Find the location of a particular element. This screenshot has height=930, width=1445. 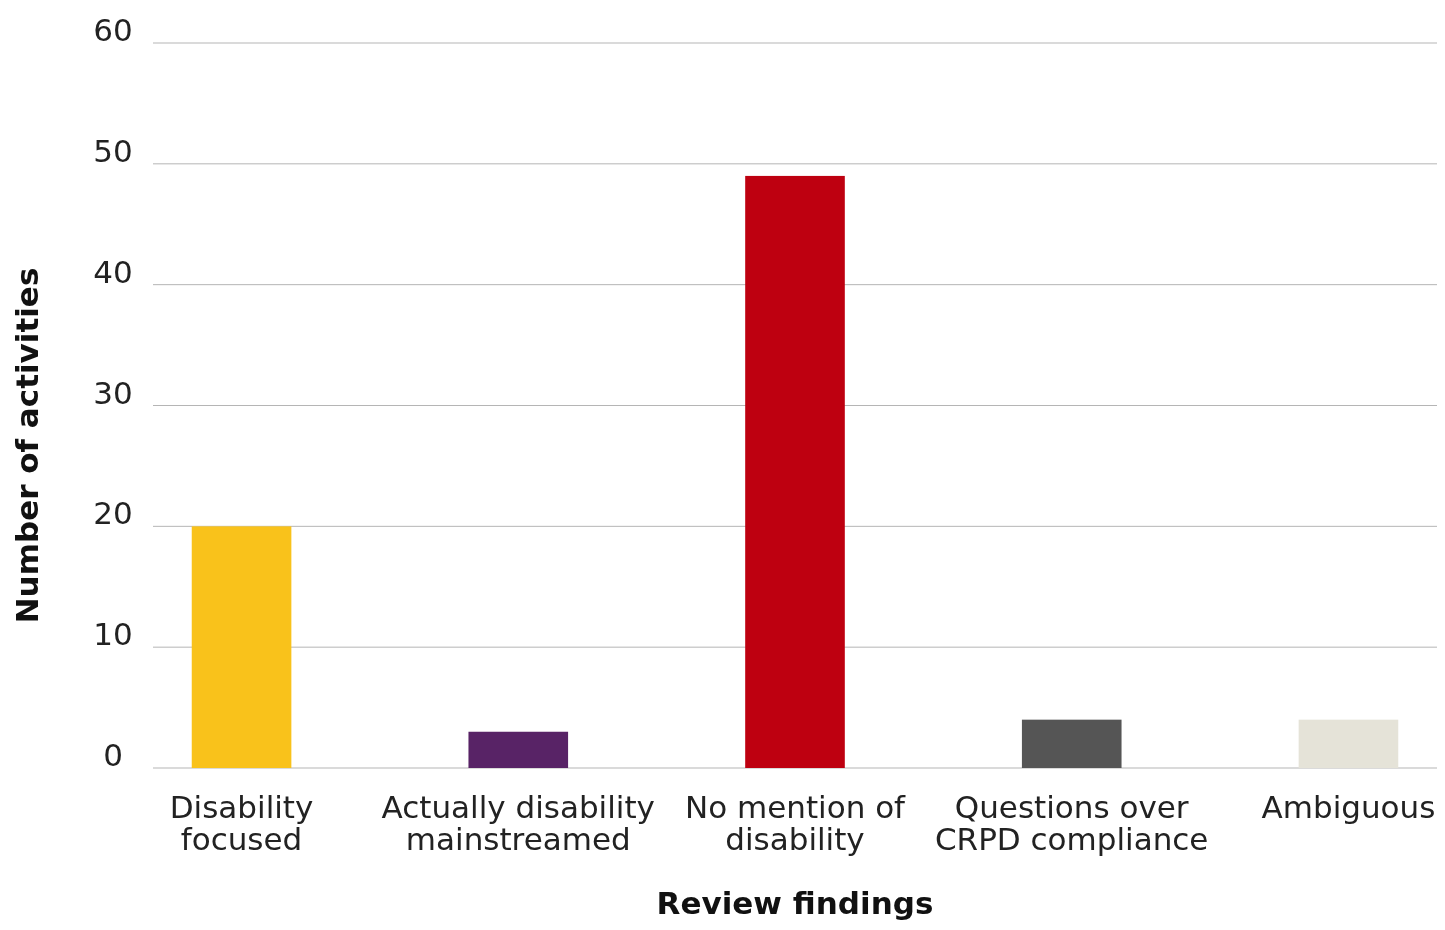

y-tick-label: 20 is located at coordinates (113, 513).